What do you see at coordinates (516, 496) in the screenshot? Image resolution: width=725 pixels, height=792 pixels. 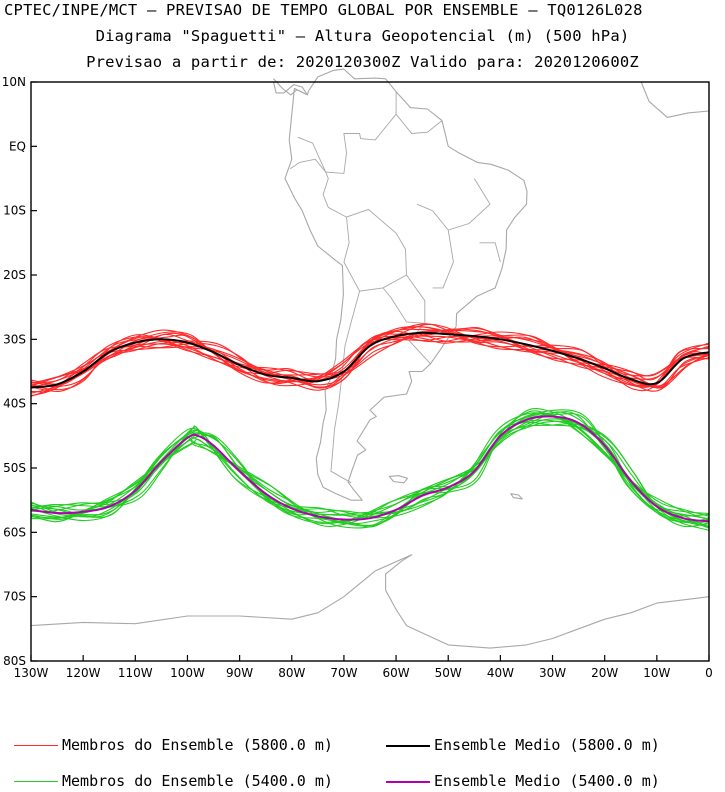 I see `south-georgia` at bounding box center [516, 496].